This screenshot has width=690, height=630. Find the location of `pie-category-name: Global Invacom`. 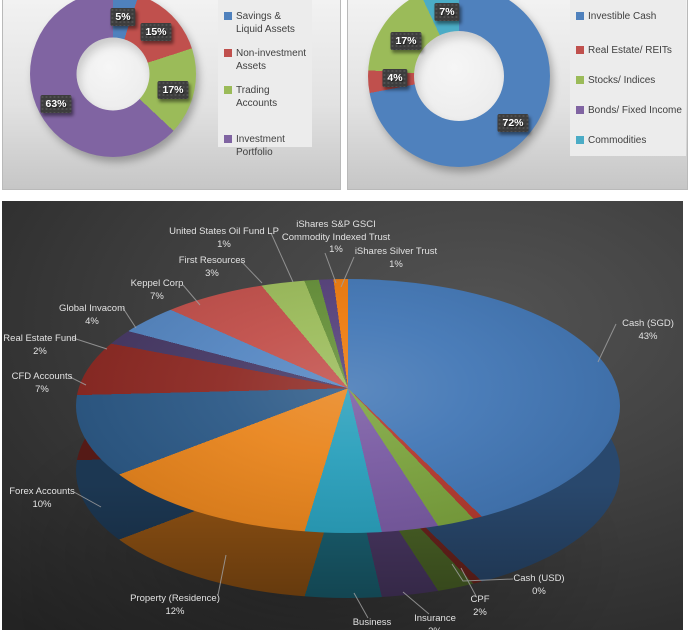

pie-category-name: Global Invacom is located at coordinates (92, 308).